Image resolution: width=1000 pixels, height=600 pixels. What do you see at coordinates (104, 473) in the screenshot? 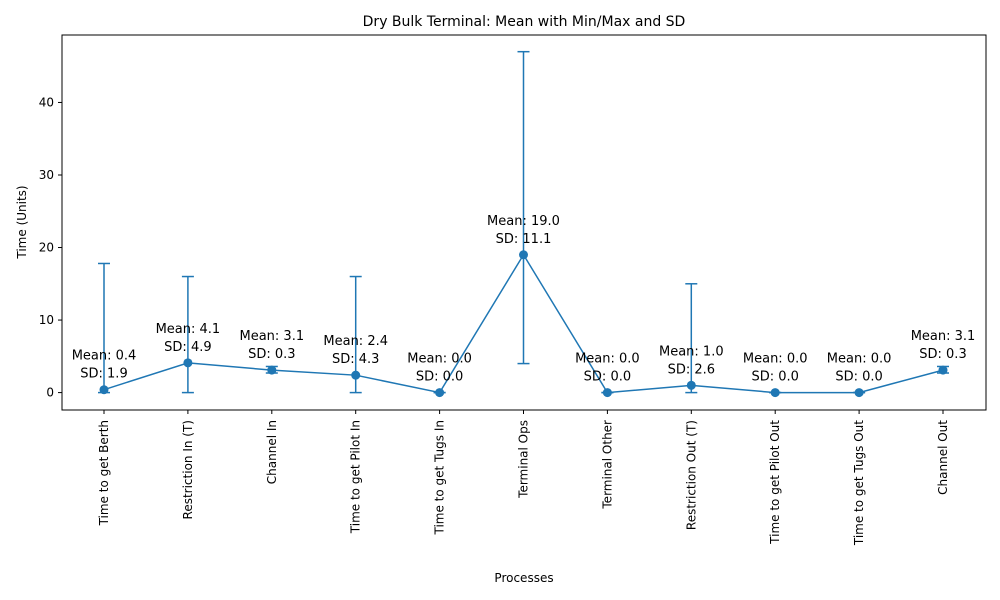
I see `x-tick-label: Time to get Berth` at bounding box center [104, 473].